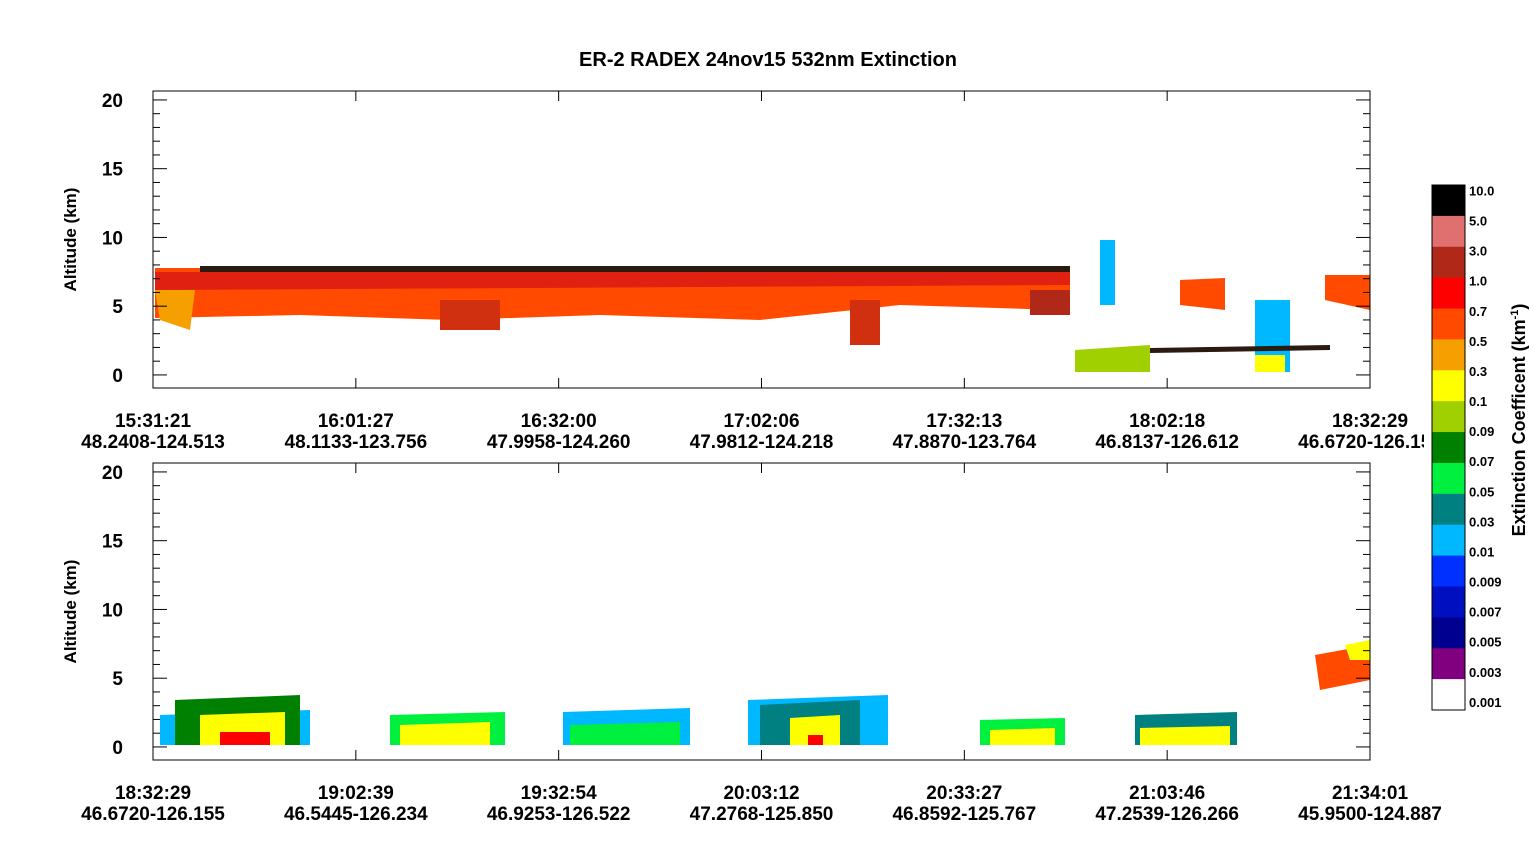 The image size is (1540, 845). I want to click on x-tick-label: 21:03:46, so click(1167, 793).